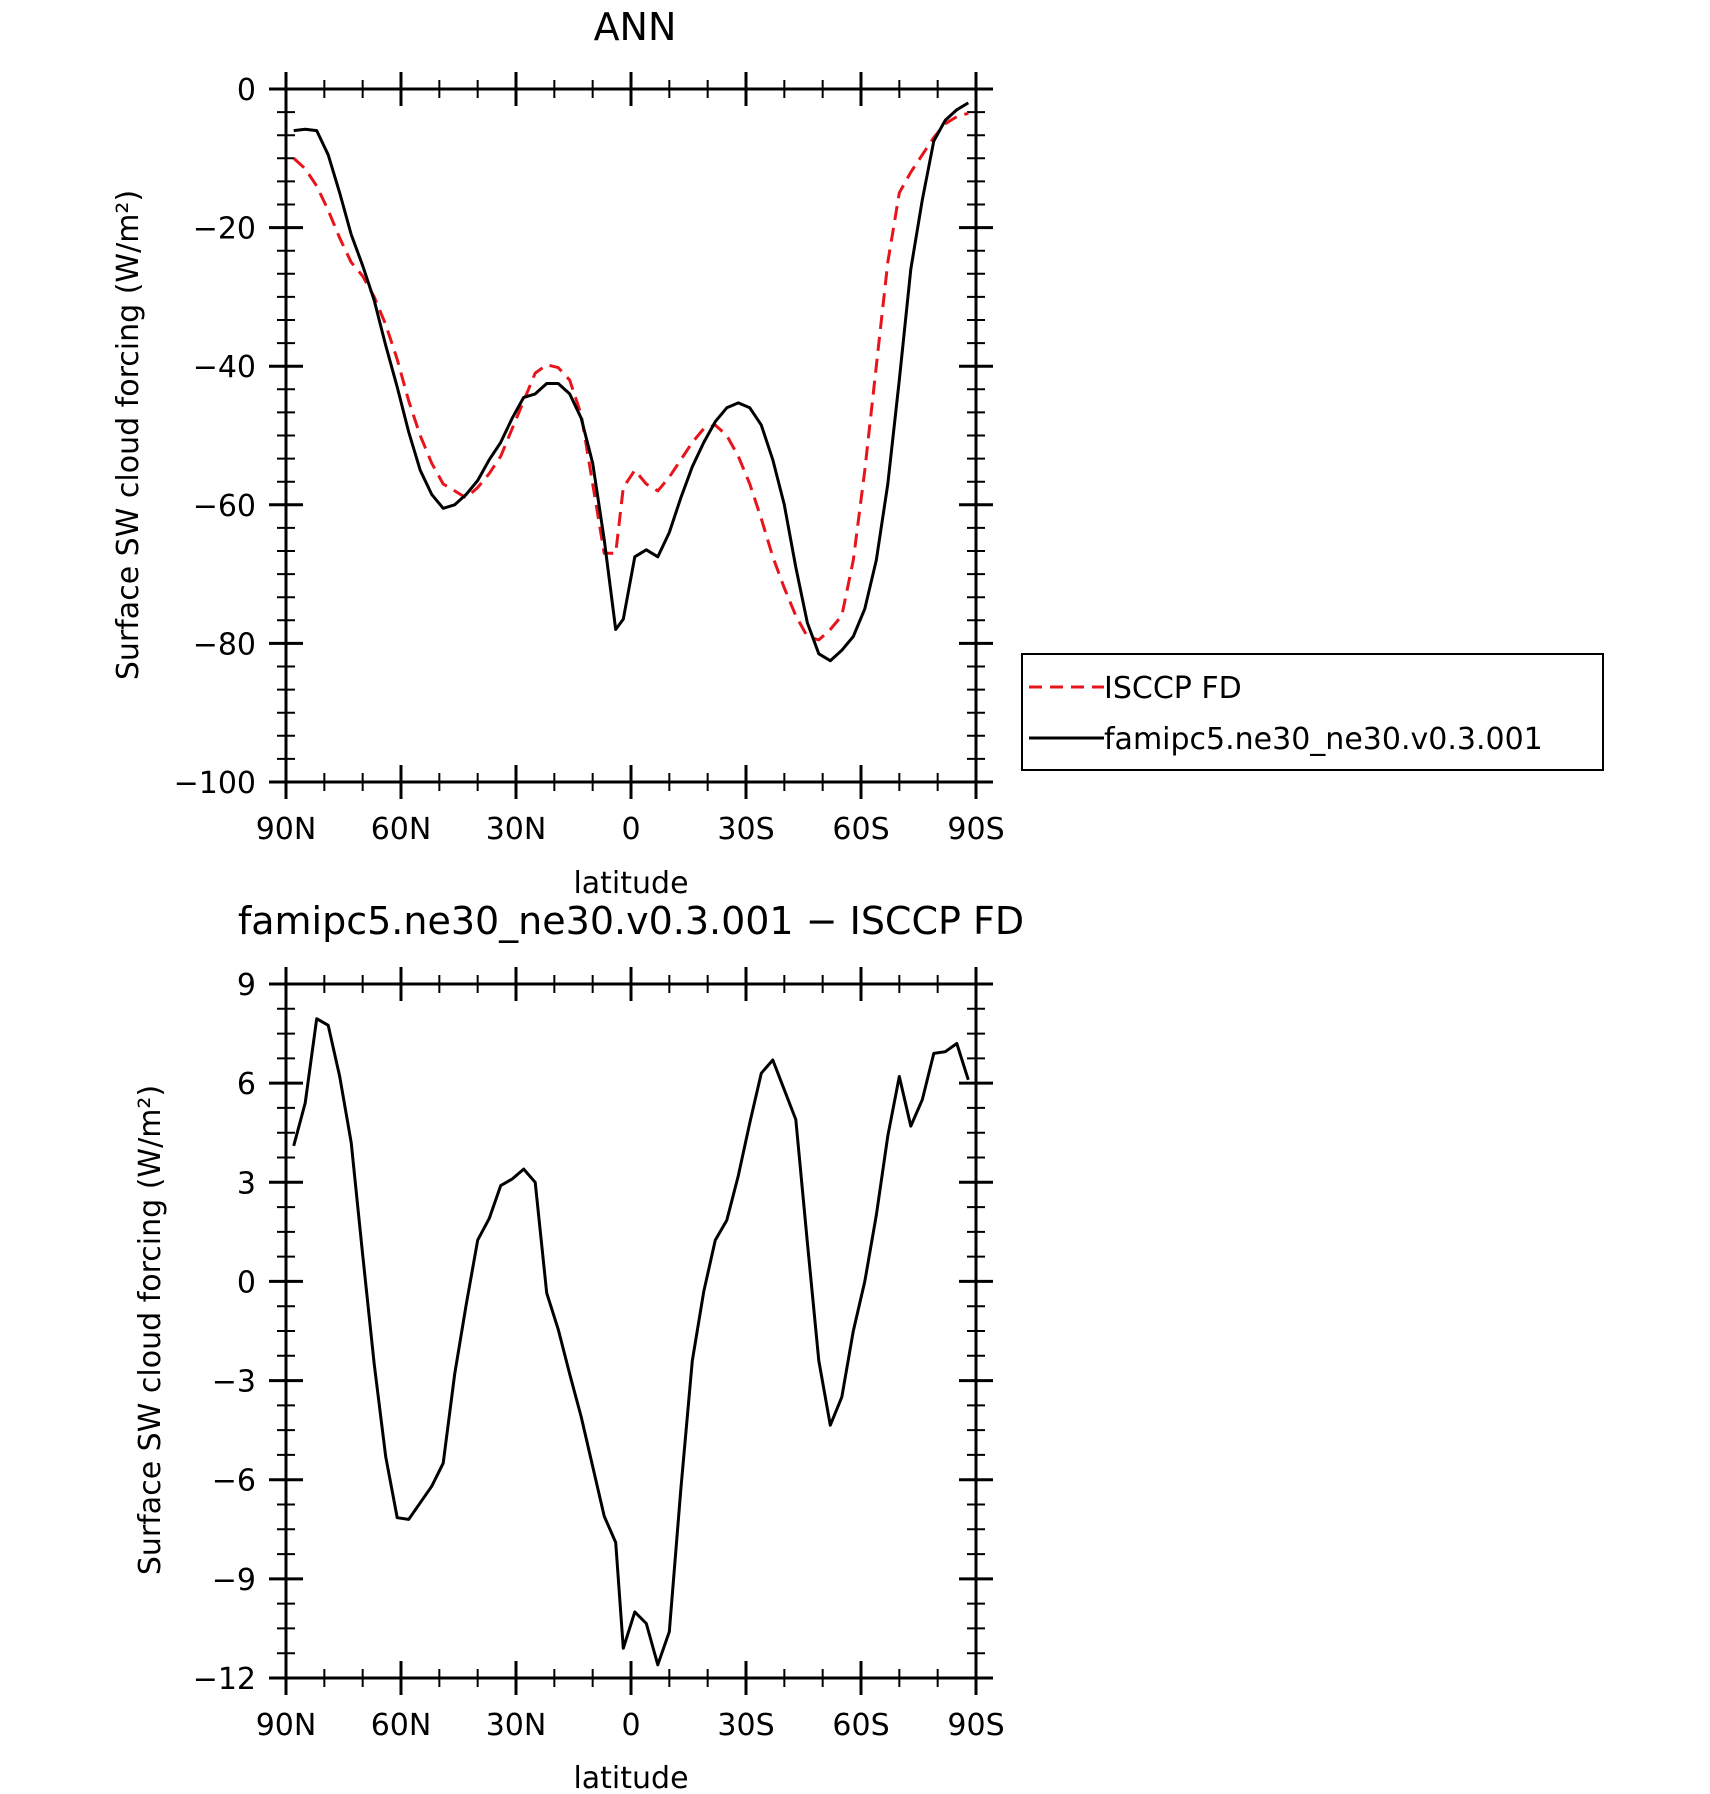 The image size is (1710, 1794). What do you see at coordinates (224, 644) in the screenshot?
I see `y-tick-label: −80` at bounding box center [224, 644].